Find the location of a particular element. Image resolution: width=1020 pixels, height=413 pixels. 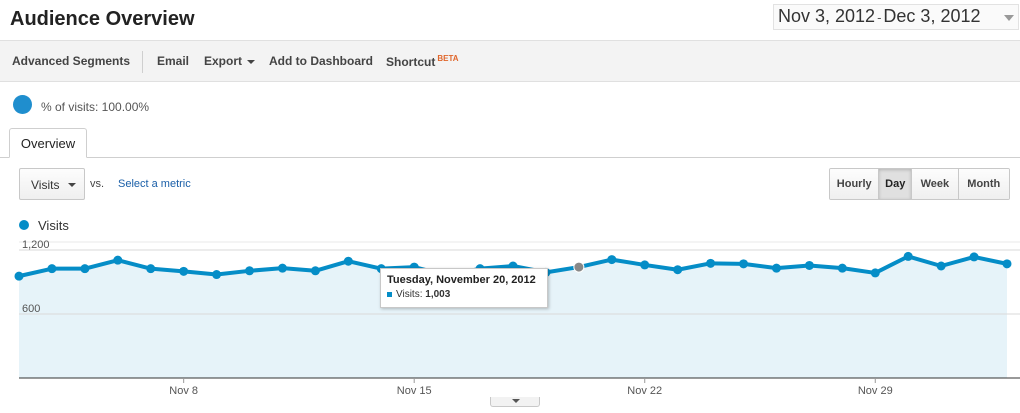

chart-expand-handle is located at coordinates (515, 402).